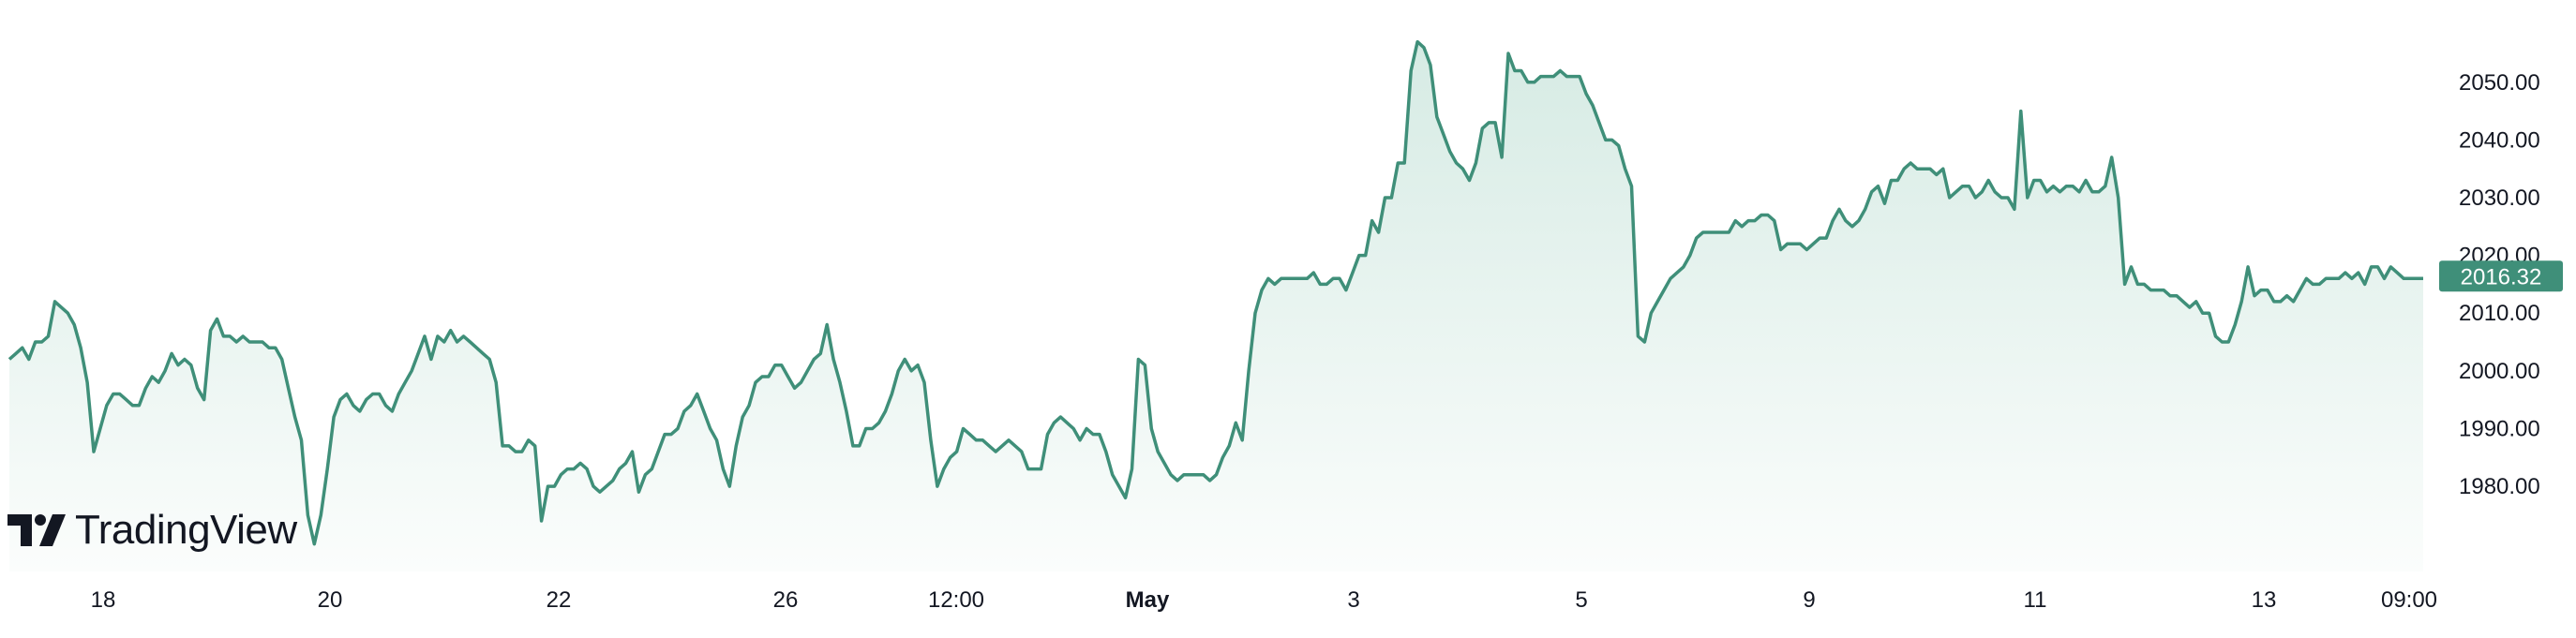 The image size is (2576, 638). Describe the element at coordinates (37, 530) in the screenshot. I see `tradingview-logo-icon` at that location.